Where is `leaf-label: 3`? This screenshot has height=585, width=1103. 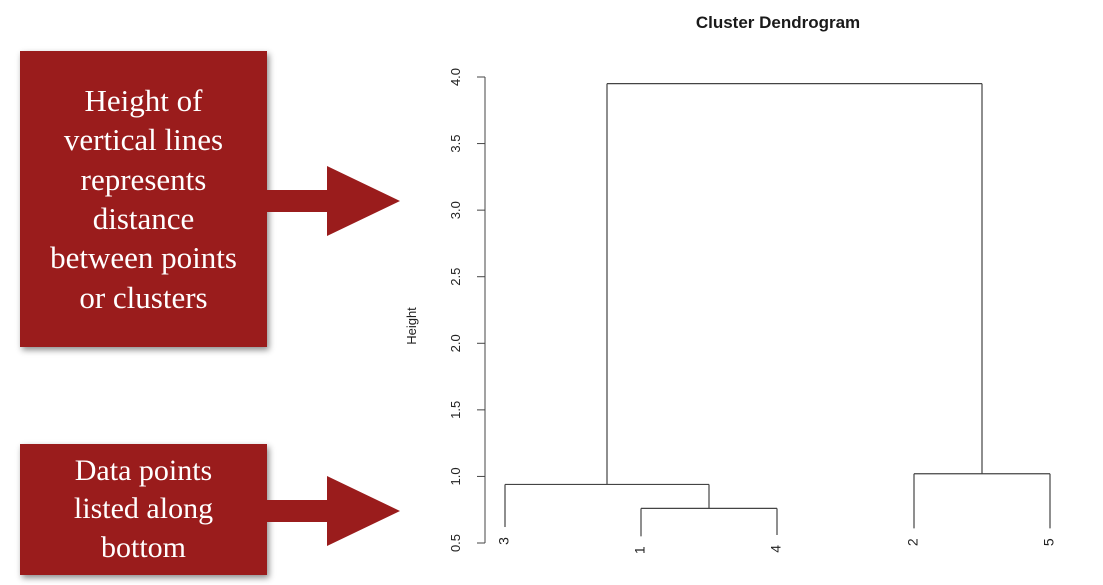 leaf-label: 3 is located at coordinates (504, 541).